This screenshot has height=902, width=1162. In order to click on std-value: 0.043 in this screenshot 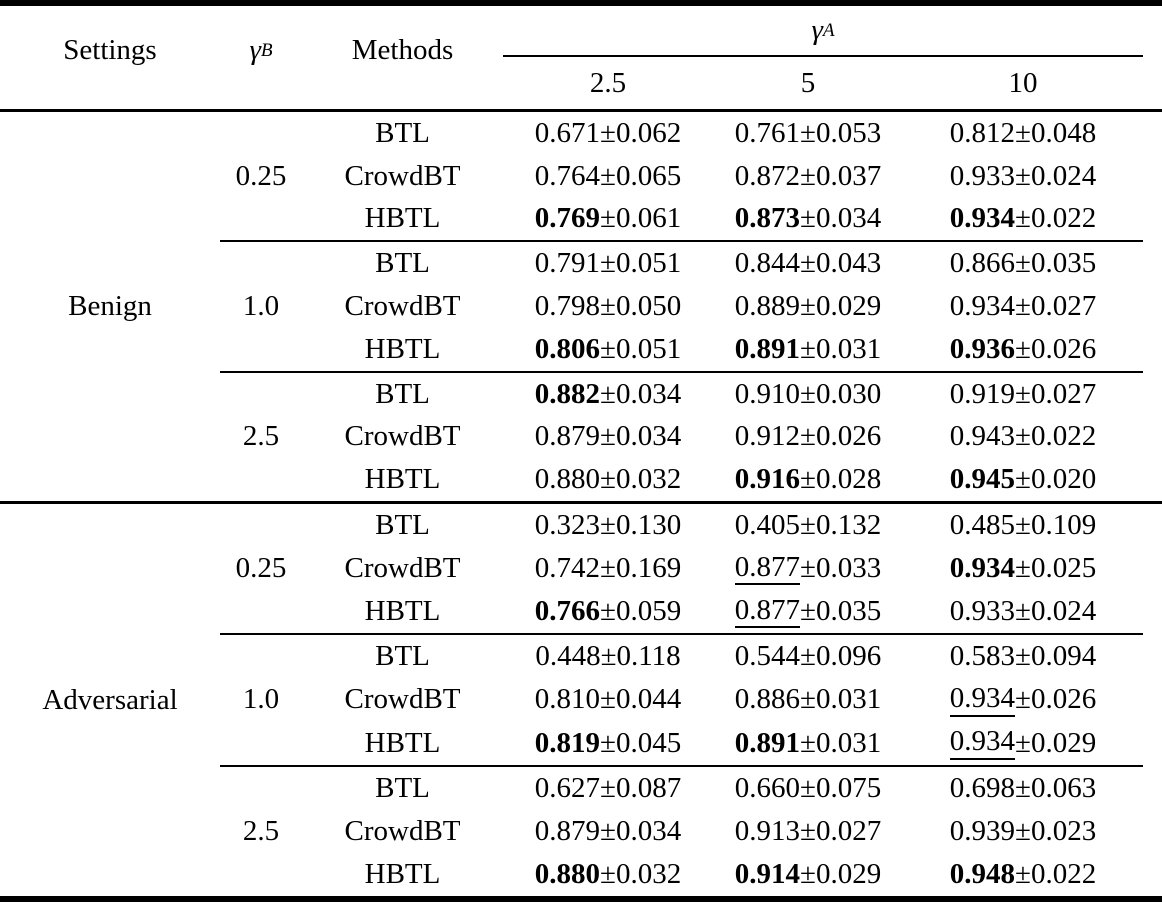, I will do `click(848, 263)`.